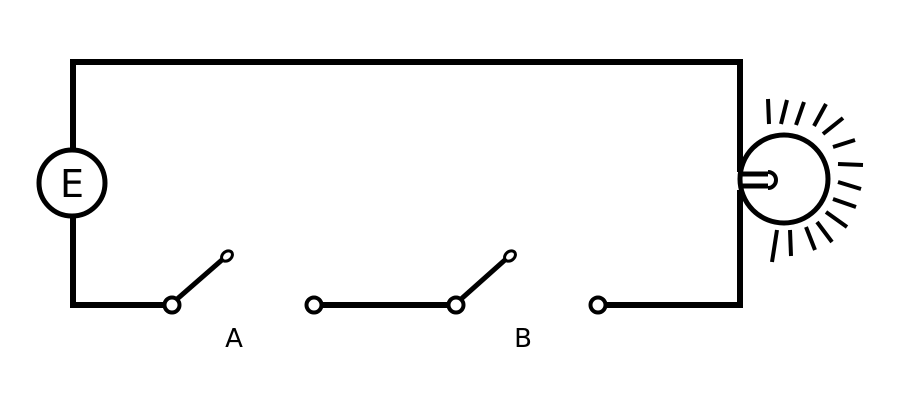  Describe the element at coordinates (243, 301) in the screenshot. I see `switch-a: A` at that location.